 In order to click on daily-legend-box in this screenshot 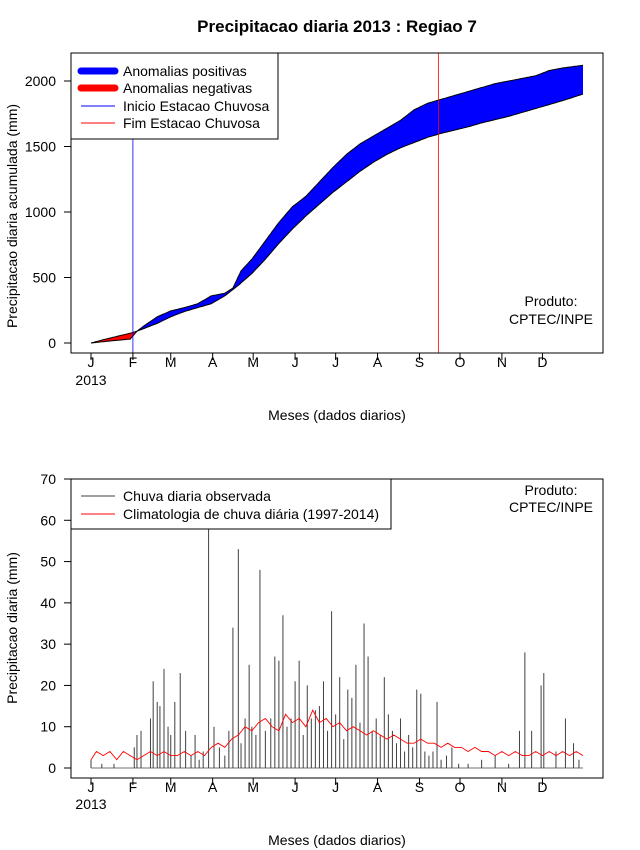, I will do `click(231, 504)`.